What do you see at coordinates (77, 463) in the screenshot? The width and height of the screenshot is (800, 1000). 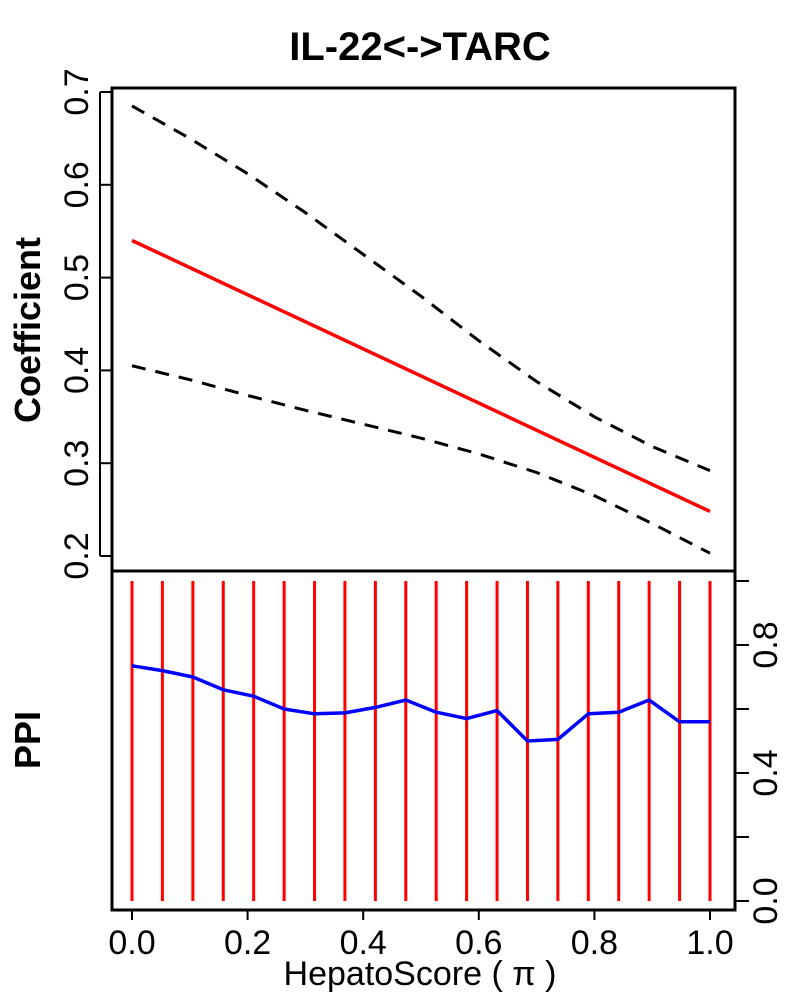 I see `top-y-tick-label: 0.3` at bounding box center [77, 463].